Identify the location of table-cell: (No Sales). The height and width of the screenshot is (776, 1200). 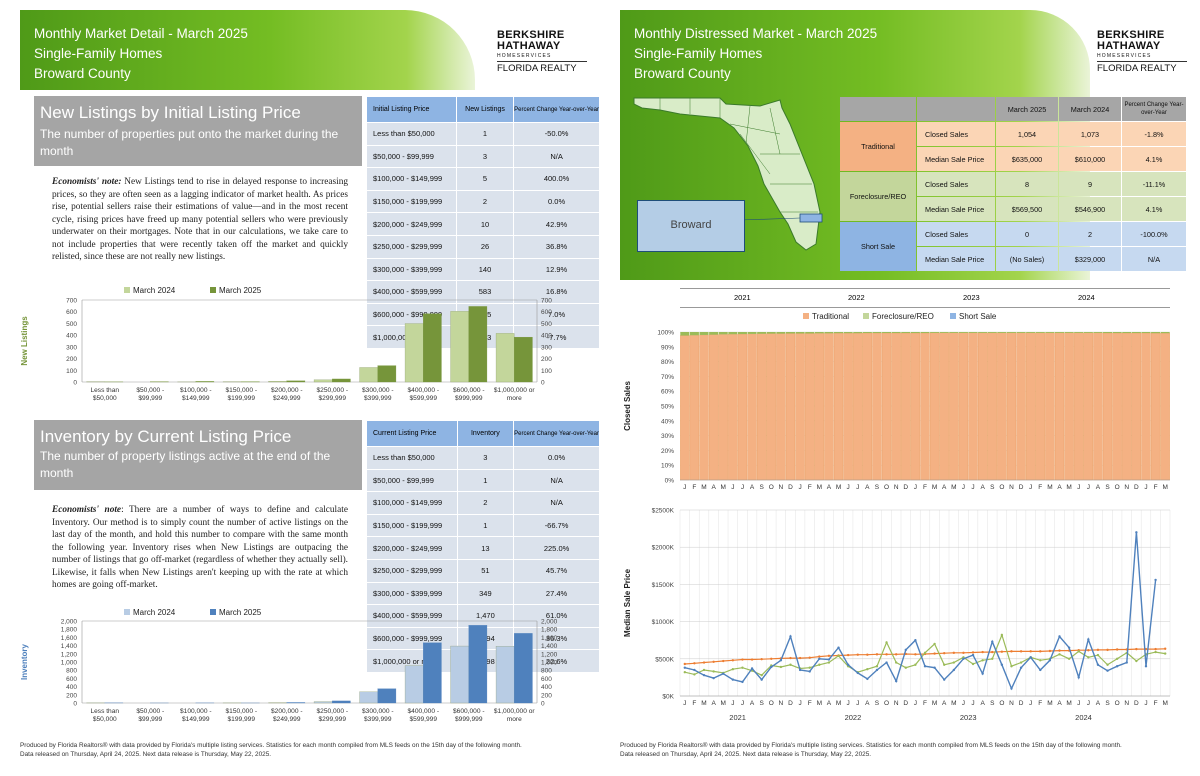
(1027, 259).